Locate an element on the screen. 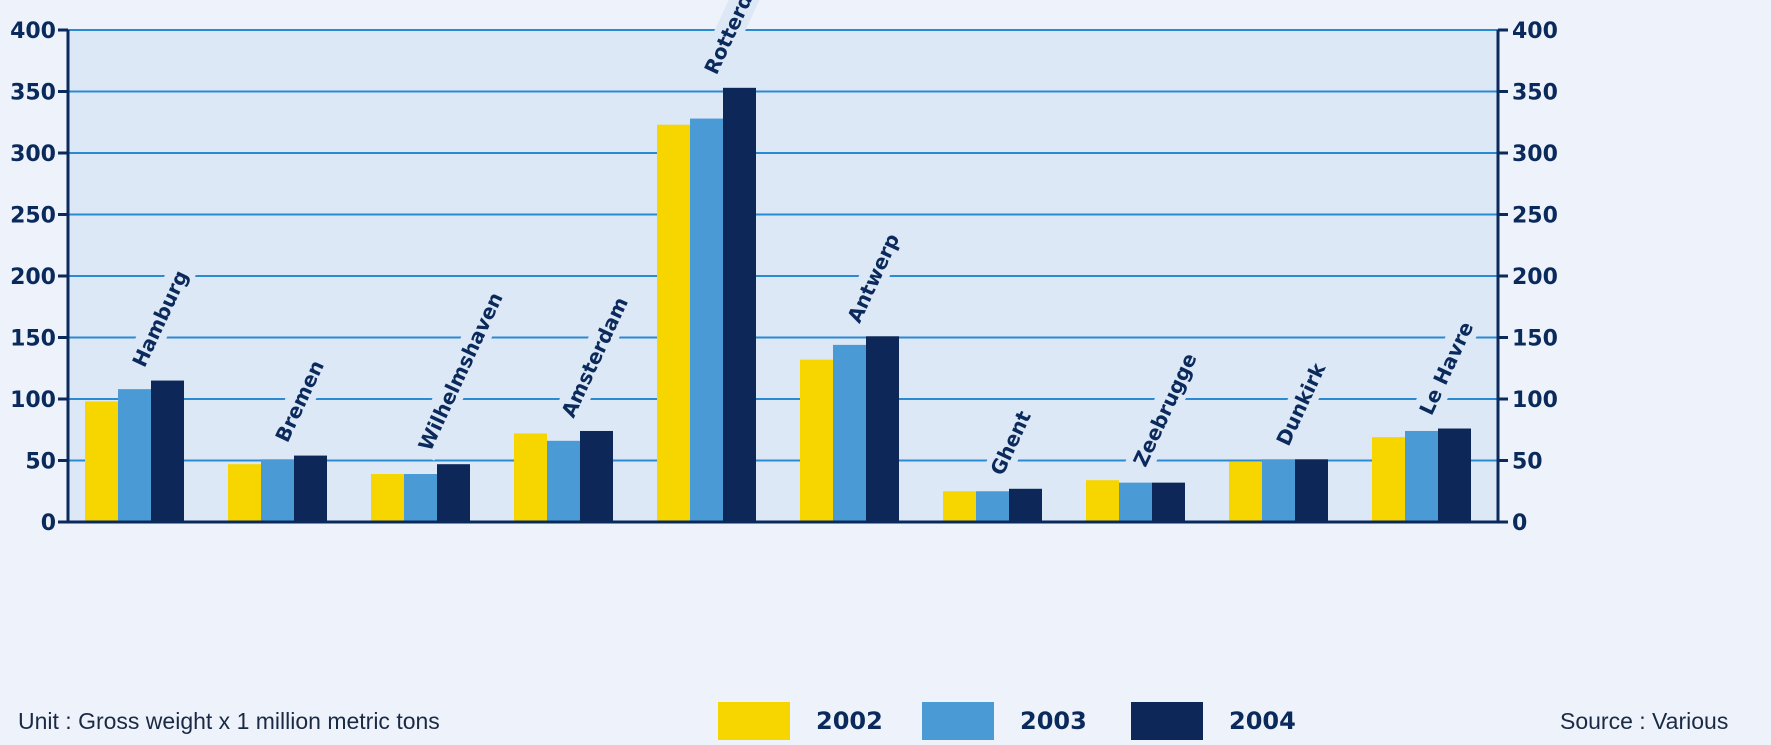  bar-wilhelmshaven-2004 is located at coordinates (453, 493).